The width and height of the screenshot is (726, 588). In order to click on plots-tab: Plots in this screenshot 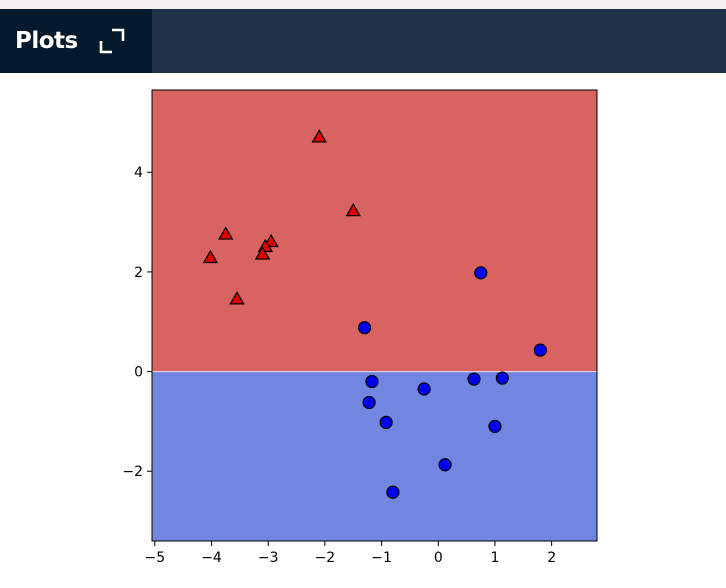, I will do `click(76, 41)`.